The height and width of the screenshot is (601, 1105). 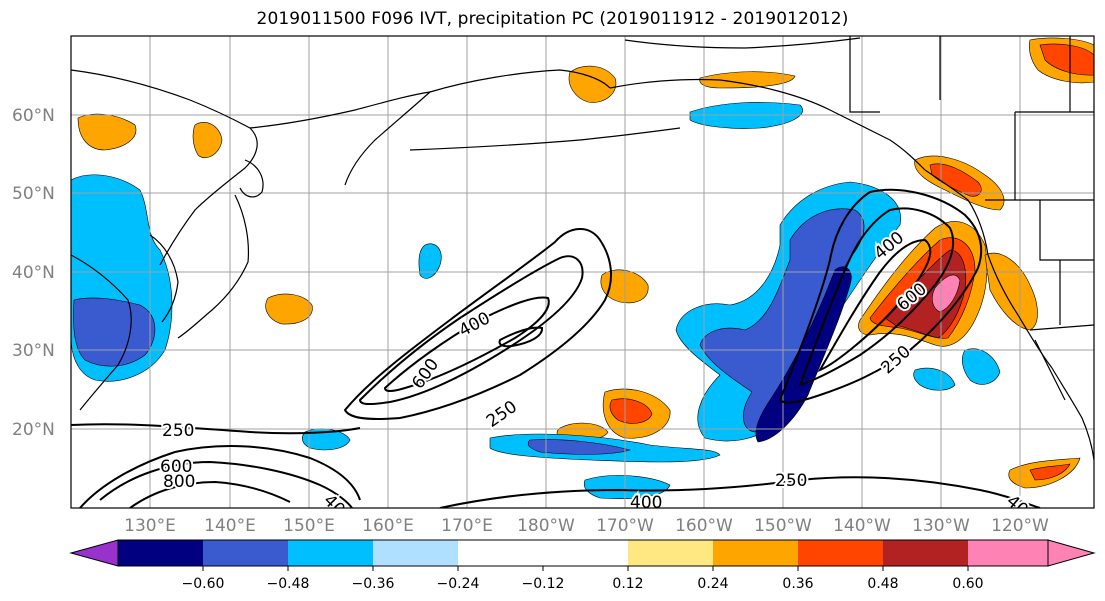 I want to click on lat-label-50n: 50°N, so click(x=33, y=194).